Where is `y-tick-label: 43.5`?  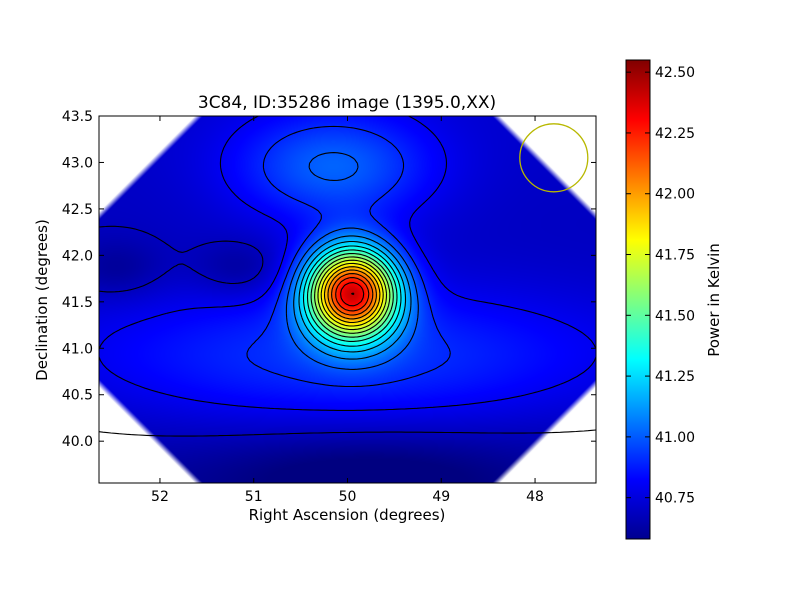
y-tick-label: 43.5 is located at coordinates (77, 117).